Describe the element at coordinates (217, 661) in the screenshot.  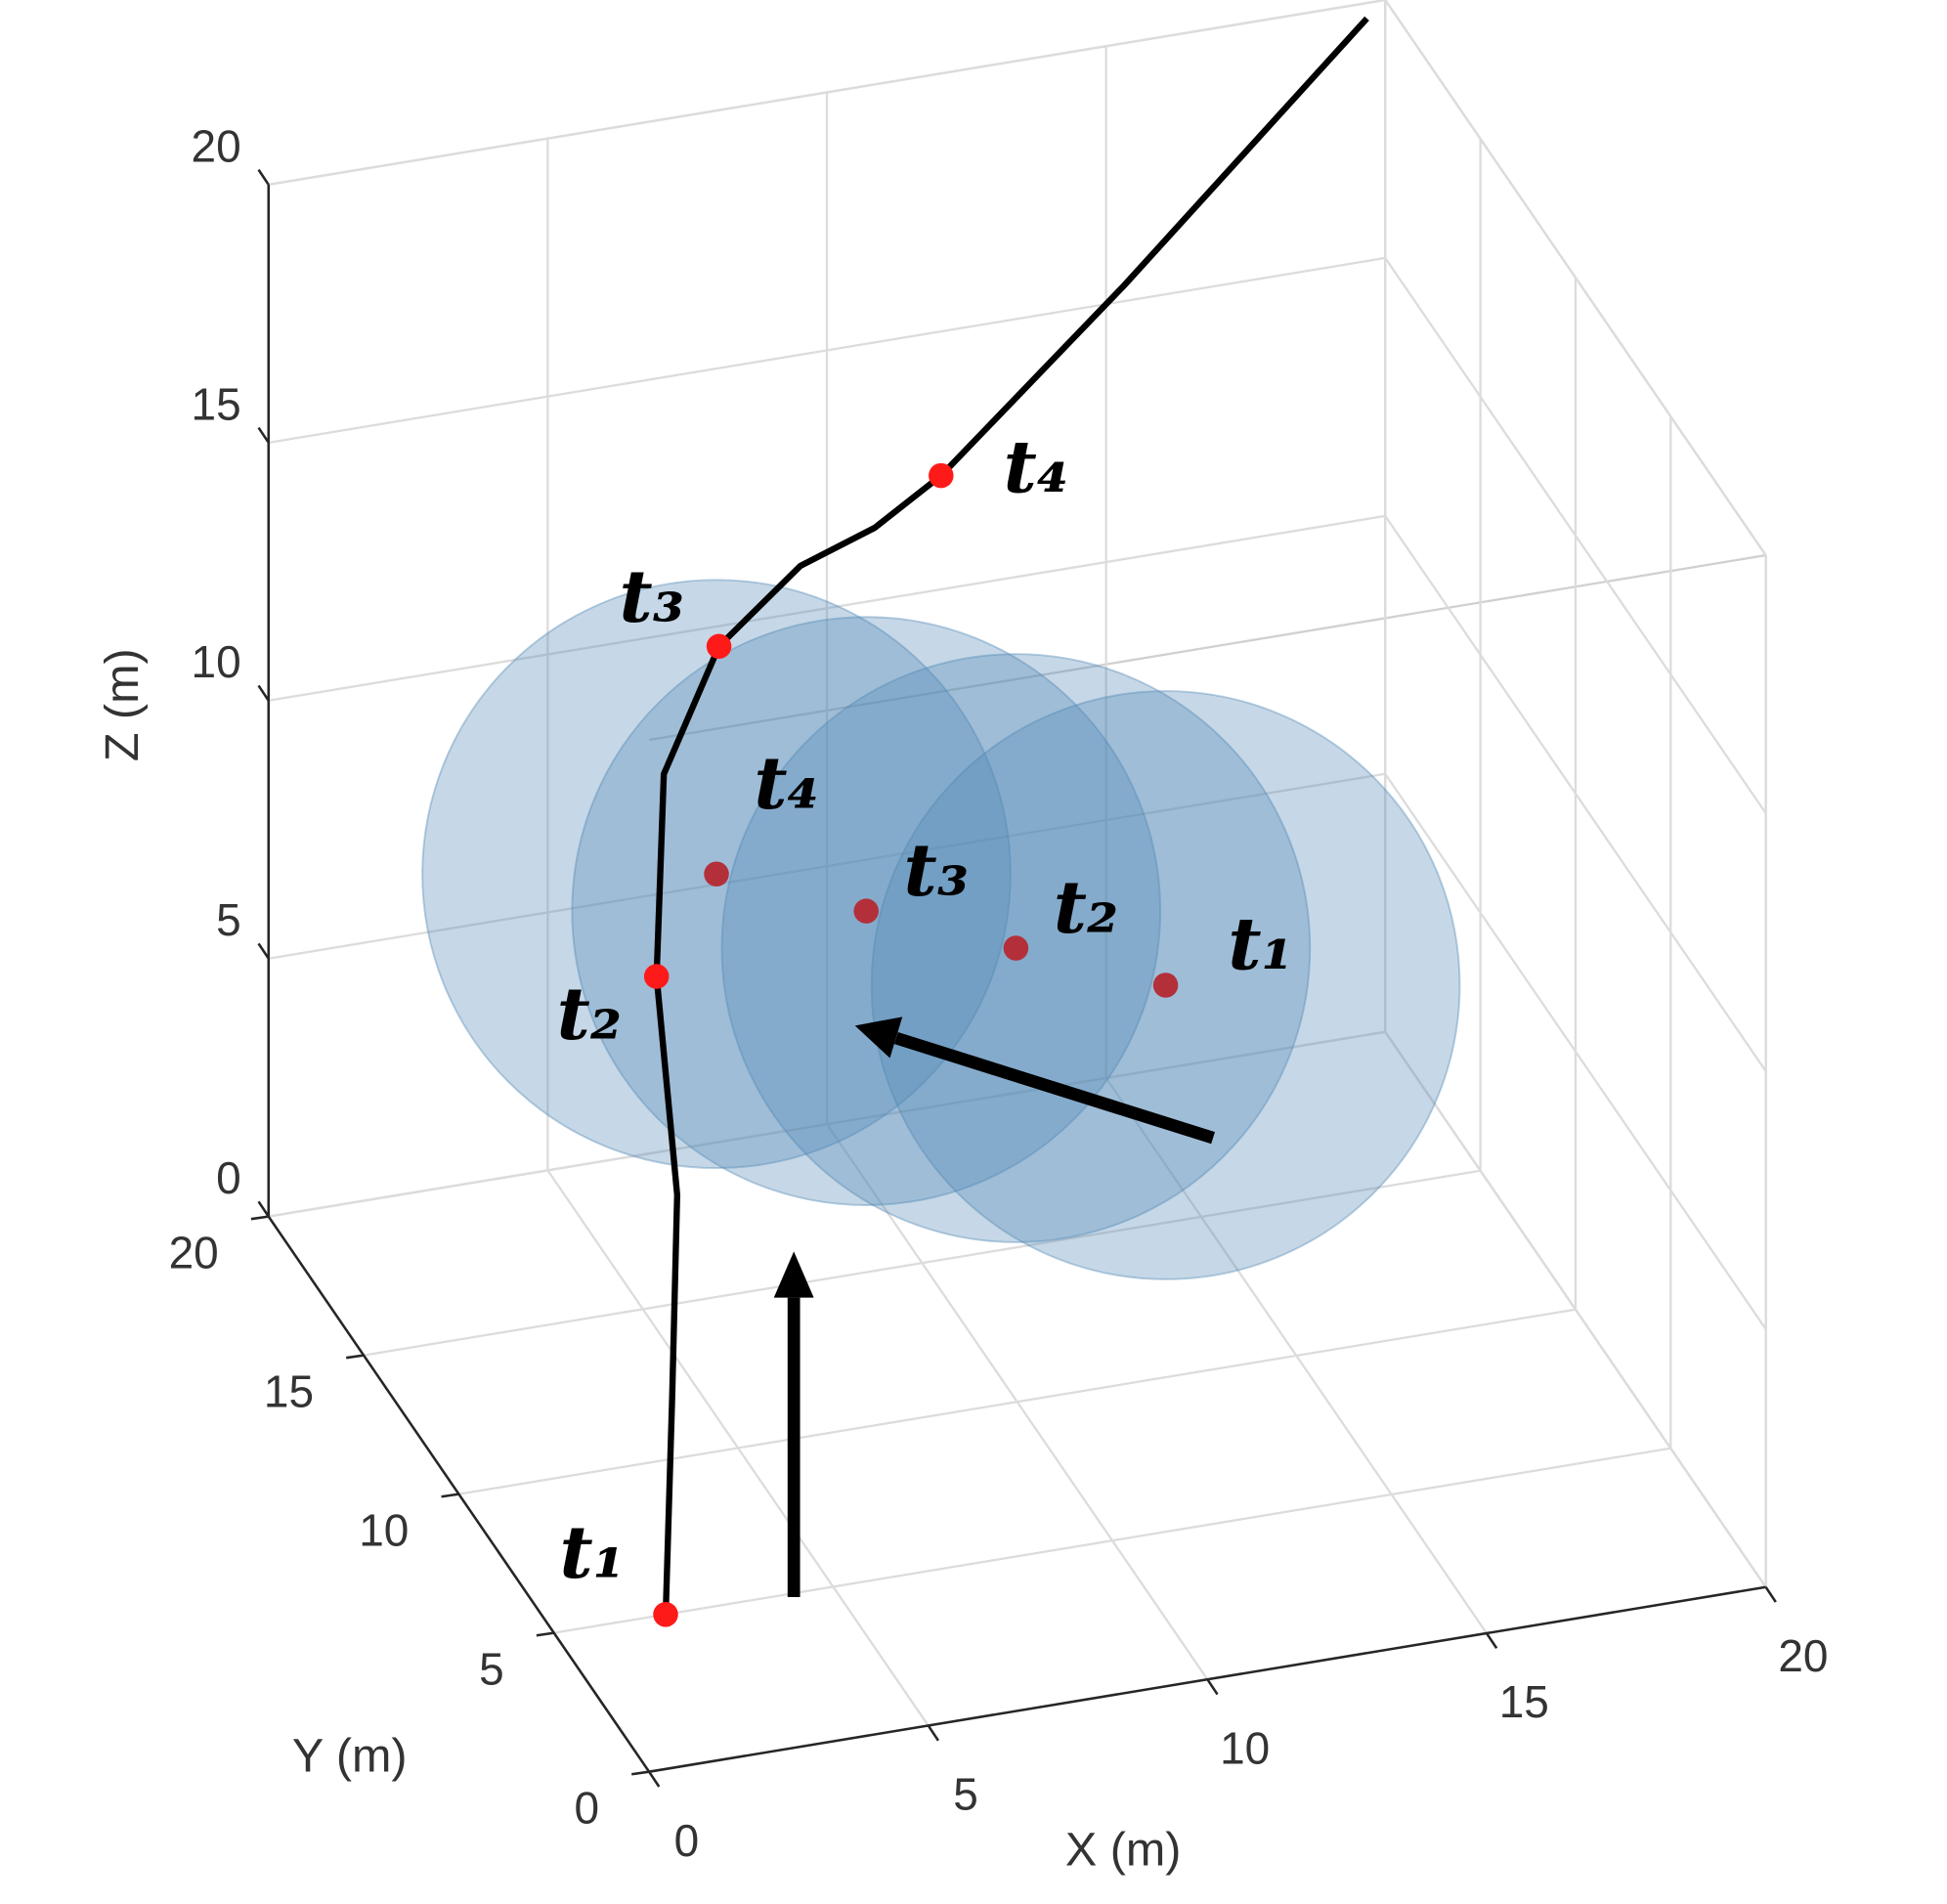
I see `z-tick-label: 10` at that location.